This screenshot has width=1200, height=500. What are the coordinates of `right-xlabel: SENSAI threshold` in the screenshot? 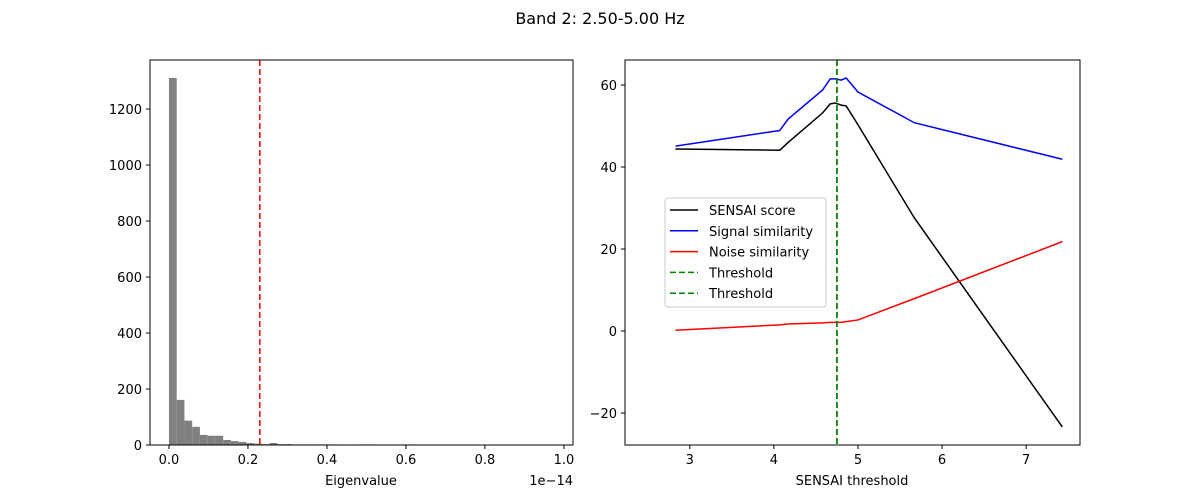 It's located at (852, 481).